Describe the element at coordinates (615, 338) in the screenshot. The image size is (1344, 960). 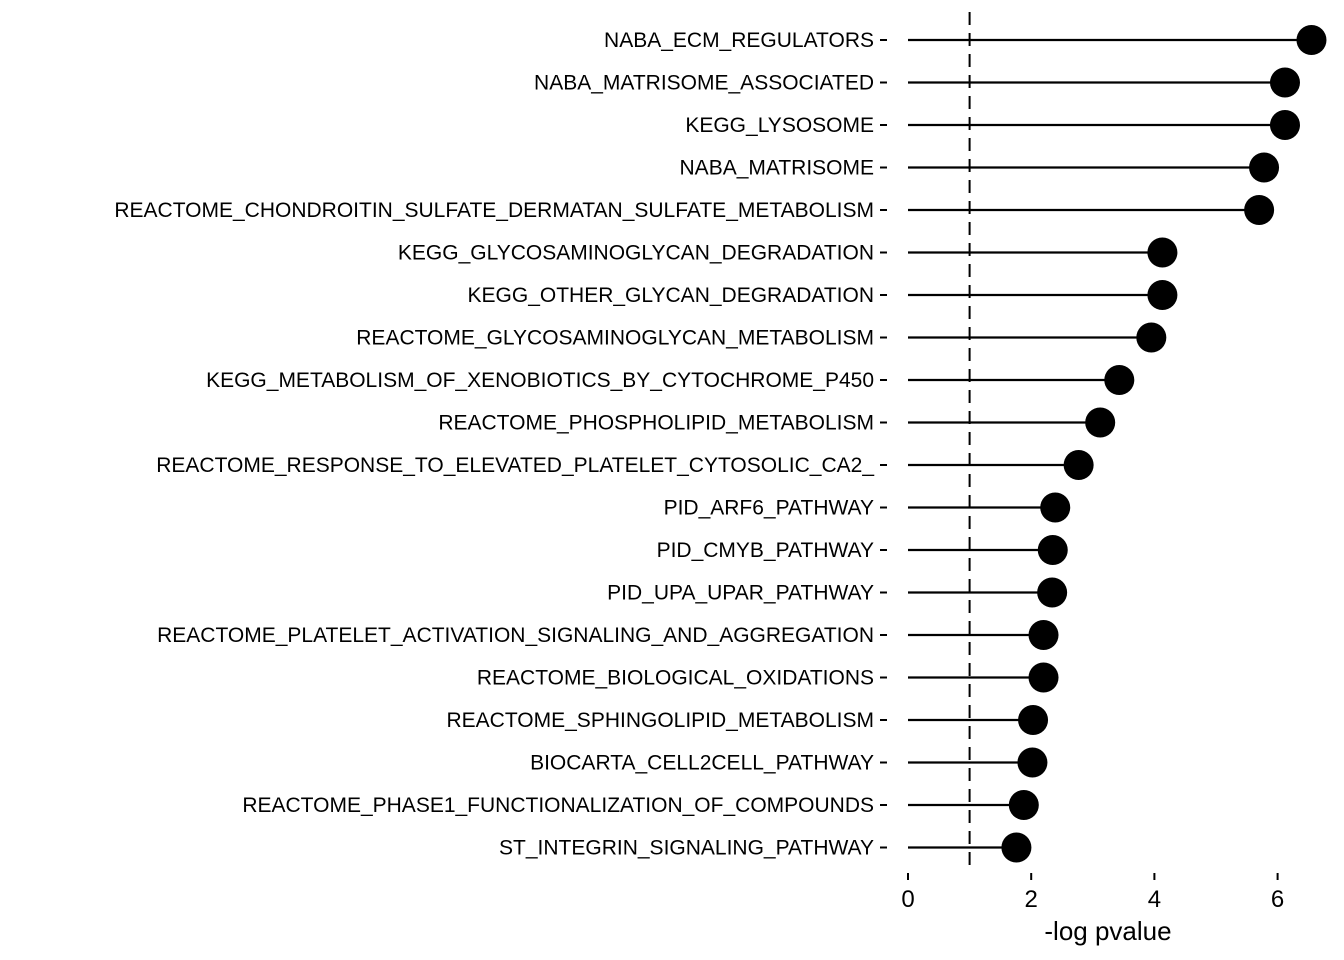
I see `category-label: REACTOME_GLYCOSAMINOGLYCAN_METABOLISM` at that location.